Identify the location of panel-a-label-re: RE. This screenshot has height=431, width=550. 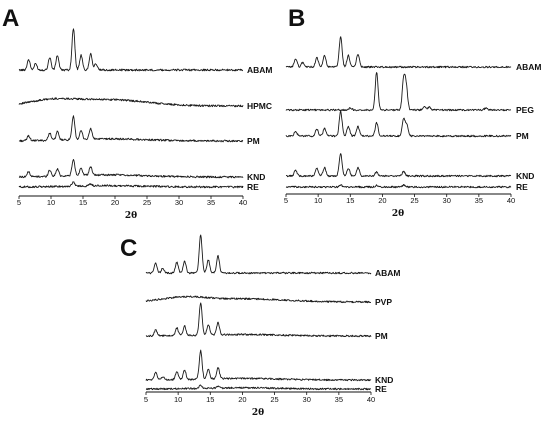
(253, 187).